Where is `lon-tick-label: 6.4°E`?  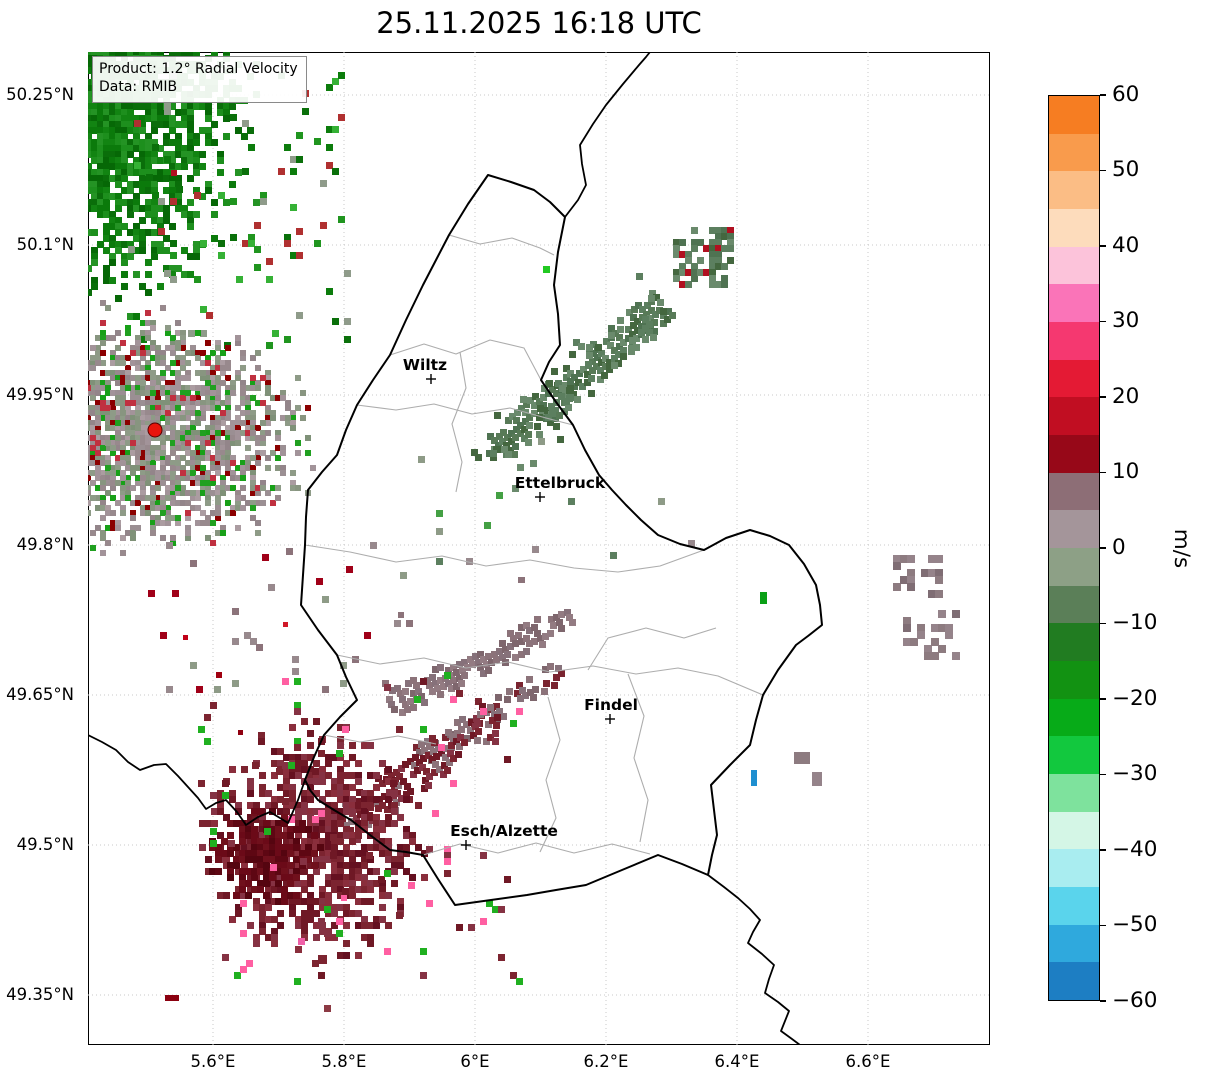 lon-tick-label: 6.4°E is located at coordinates (737, 1061).